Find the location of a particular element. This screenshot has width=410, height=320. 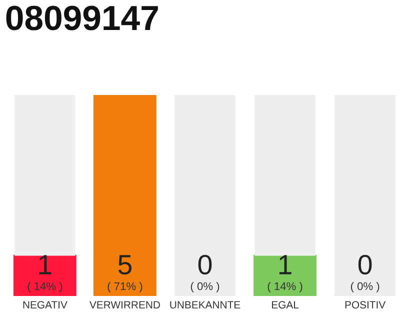

x-tick-label: EGAL is located at coordinates (285, 305).